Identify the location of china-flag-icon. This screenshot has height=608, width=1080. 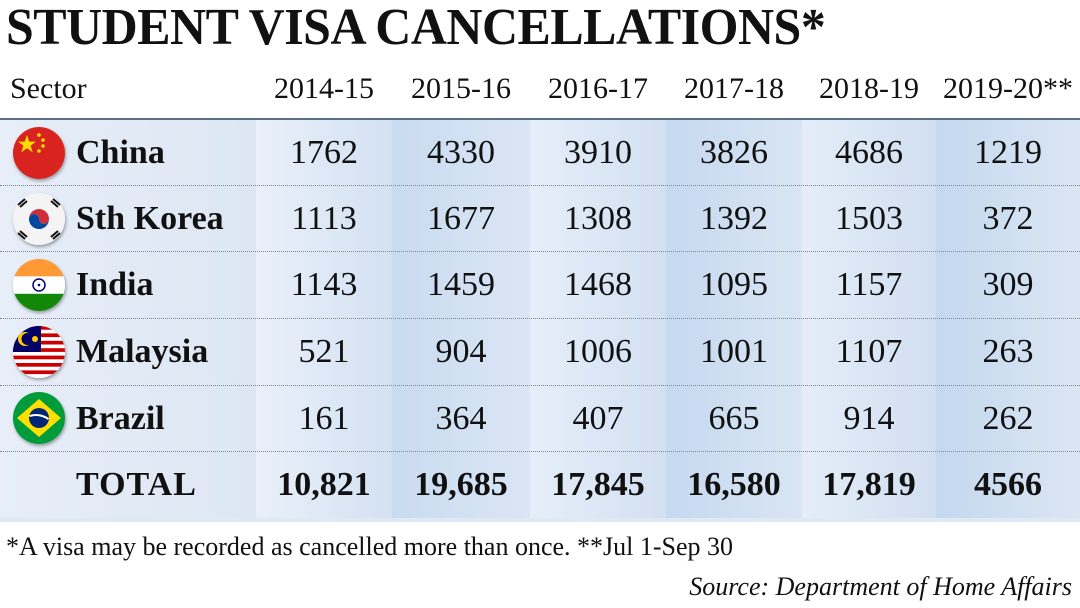
(39, 153).